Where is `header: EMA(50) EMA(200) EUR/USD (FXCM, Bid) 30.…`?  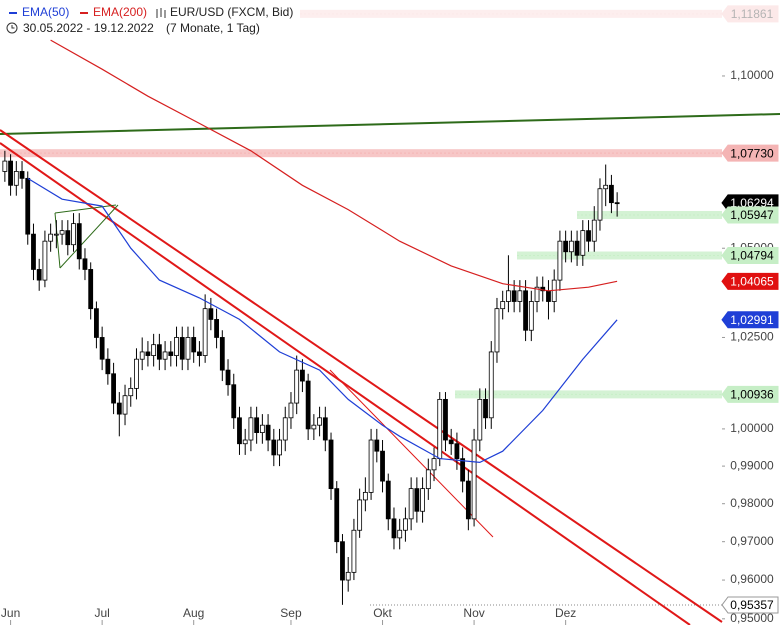
header: EMA(50) EMA(200) EUR/USD (FXCM, Bid) 30.… is located at coordinates (390, 21).